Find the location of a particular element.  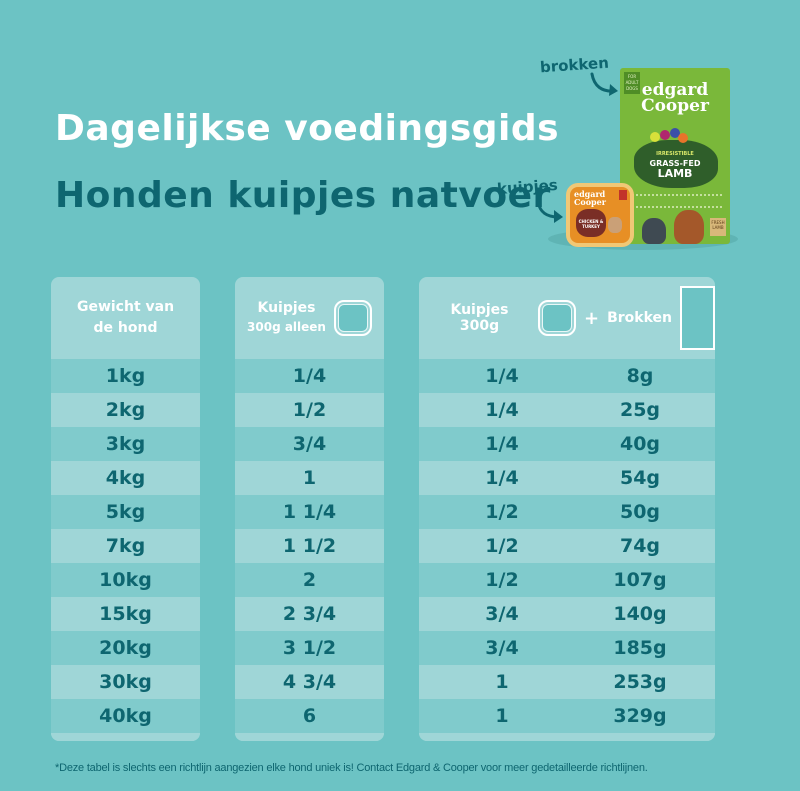

table-row: 4kg is located at coordinates (125, 478).